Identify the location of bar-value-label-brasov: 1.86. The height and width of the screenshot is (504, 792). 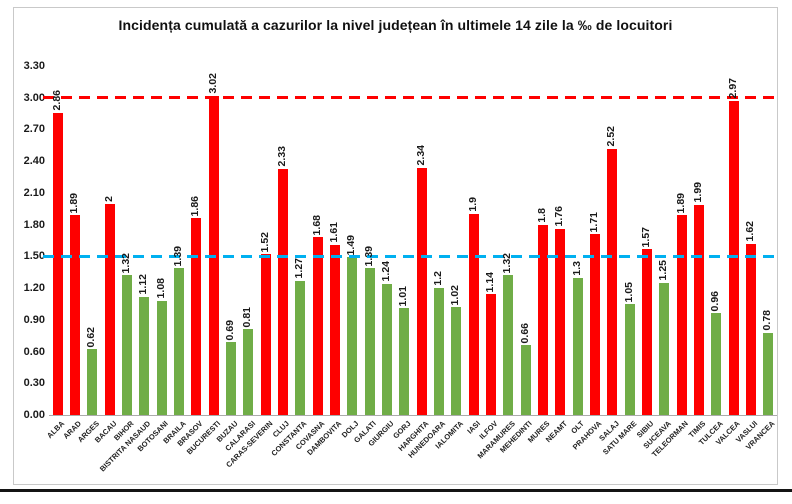
(195, 206).